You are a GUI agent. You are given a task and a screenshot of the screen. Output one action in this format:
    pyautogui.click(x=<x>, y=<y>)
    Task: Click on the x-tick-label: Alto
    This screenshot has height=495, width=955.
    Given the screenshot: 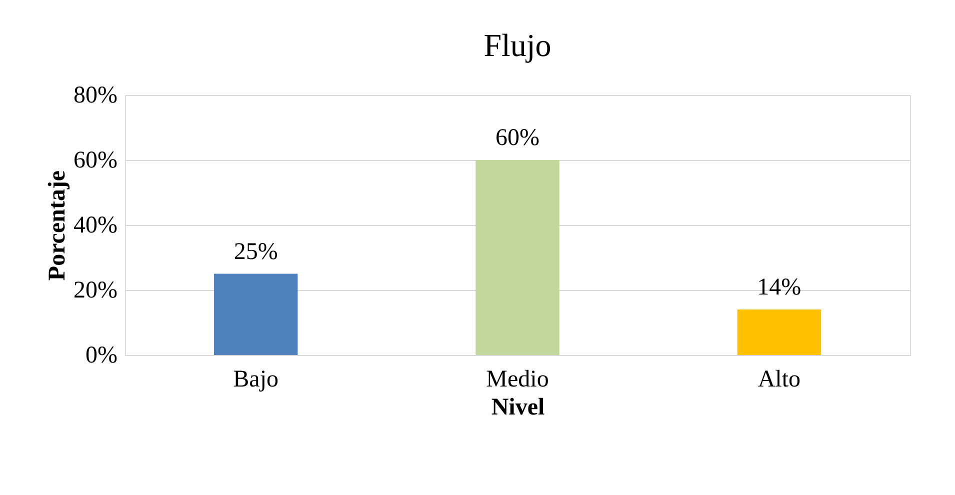 What is the action you would take?
    pyautogui.click(x=779, y=379)
    